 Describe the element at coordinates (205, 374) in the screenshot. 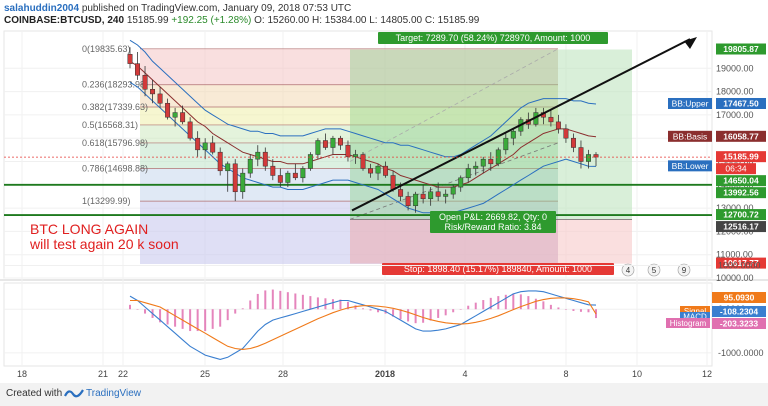

I see `time-axis-tick: 25` at that location.